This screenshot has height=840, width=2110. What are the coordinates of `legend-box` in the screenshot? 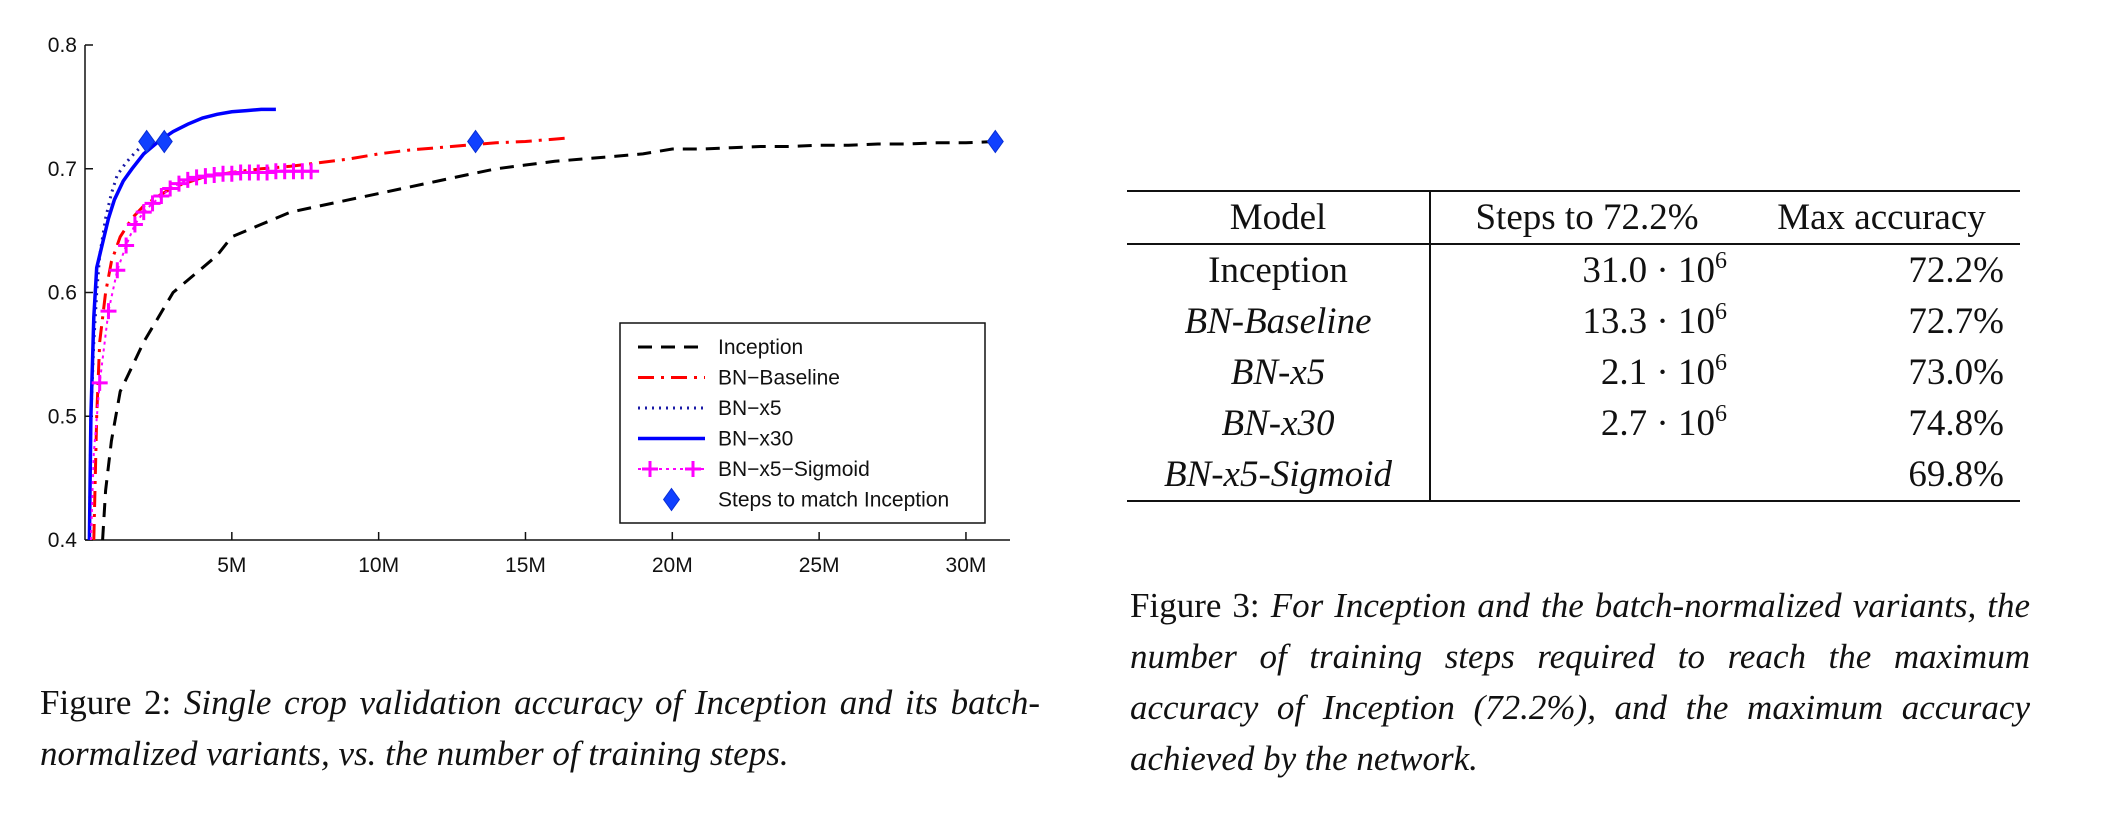 It's located at (802, 423).